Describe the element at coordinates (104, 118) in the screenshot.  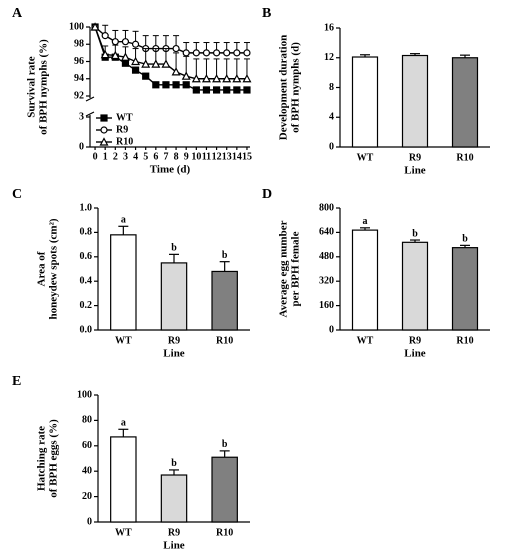
I see `legend-marker` at that location.